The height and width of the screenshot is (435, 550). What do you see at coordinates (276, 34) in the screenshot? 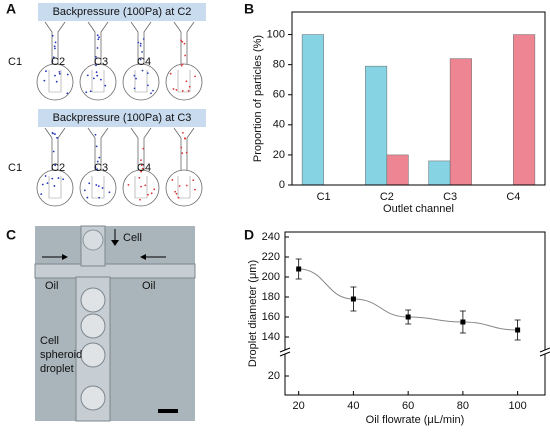
I see `y-tick-label: 100` at bounding box center [276, 34].